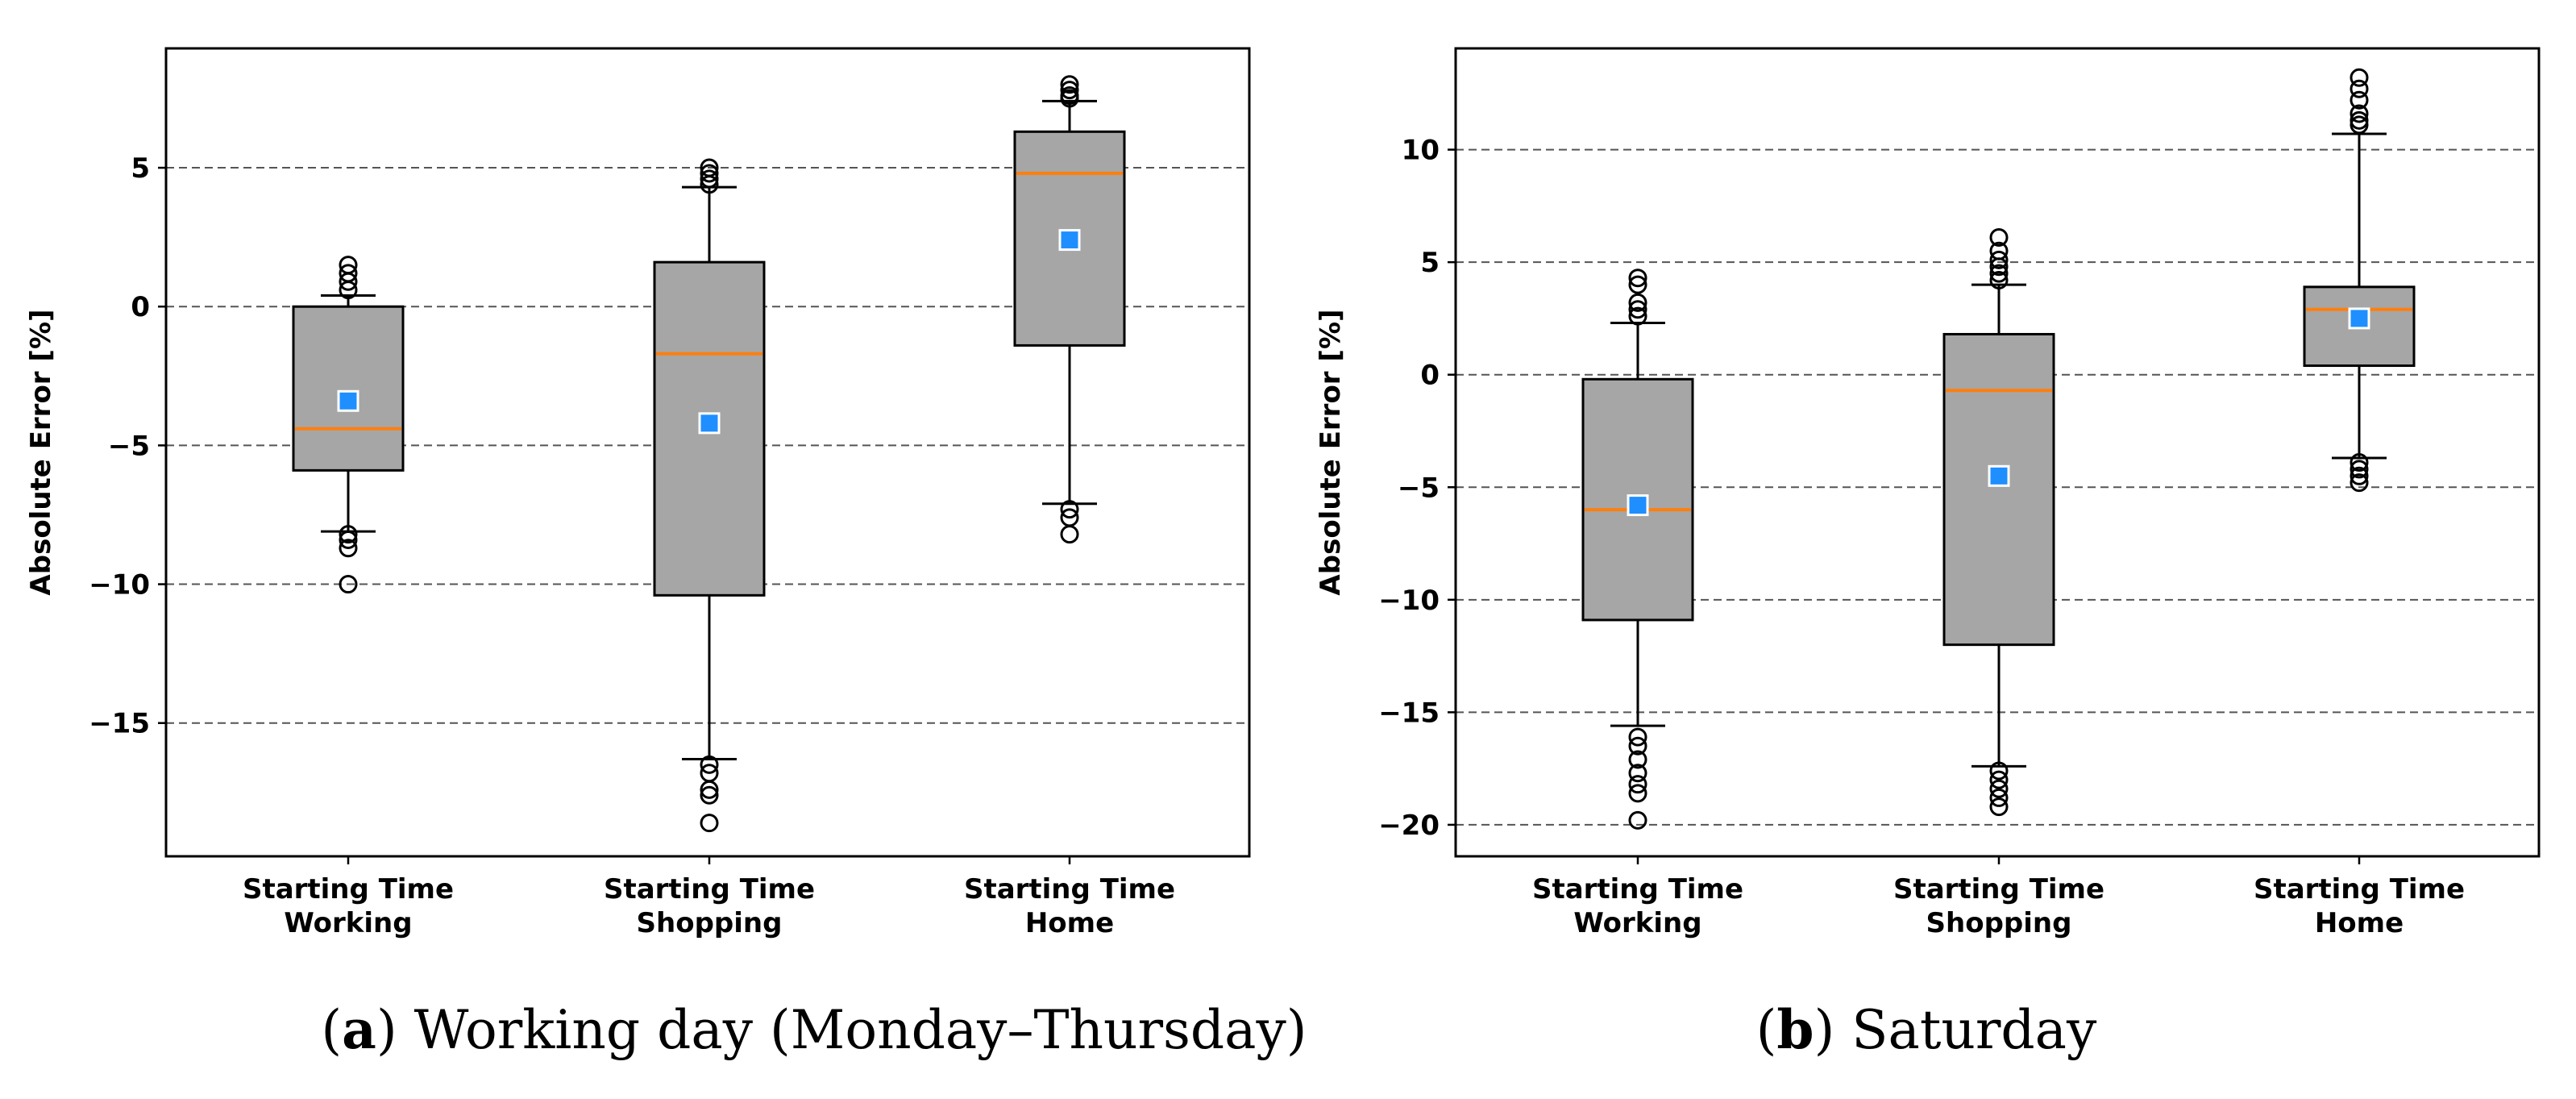 The image size is (2576, 1099). Describe the element at coordinates (814, 1029) in the screenshot. I see `panel-caption: (a) Working day (Monday–Thursday)` at that location.